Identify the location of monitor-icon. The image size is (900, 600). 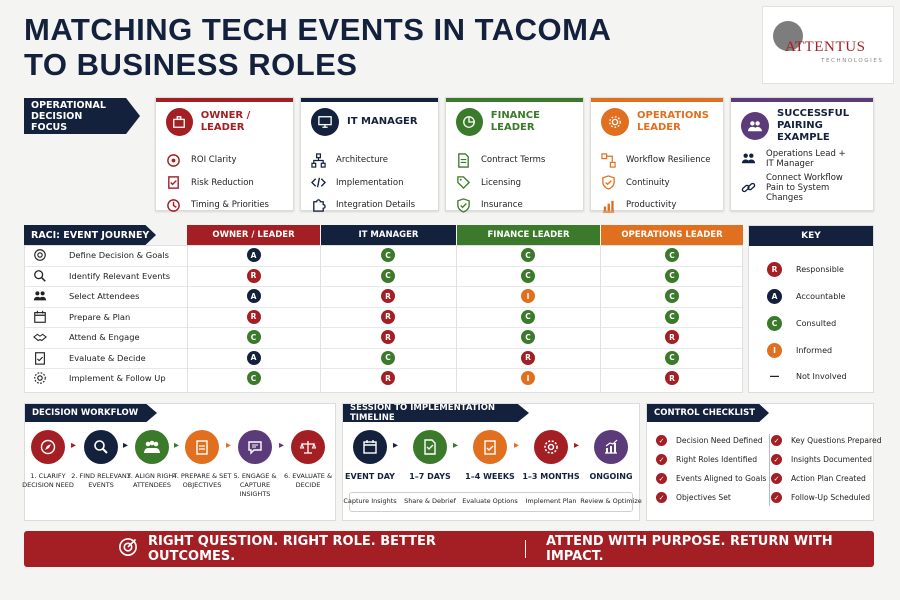
(325, 122).